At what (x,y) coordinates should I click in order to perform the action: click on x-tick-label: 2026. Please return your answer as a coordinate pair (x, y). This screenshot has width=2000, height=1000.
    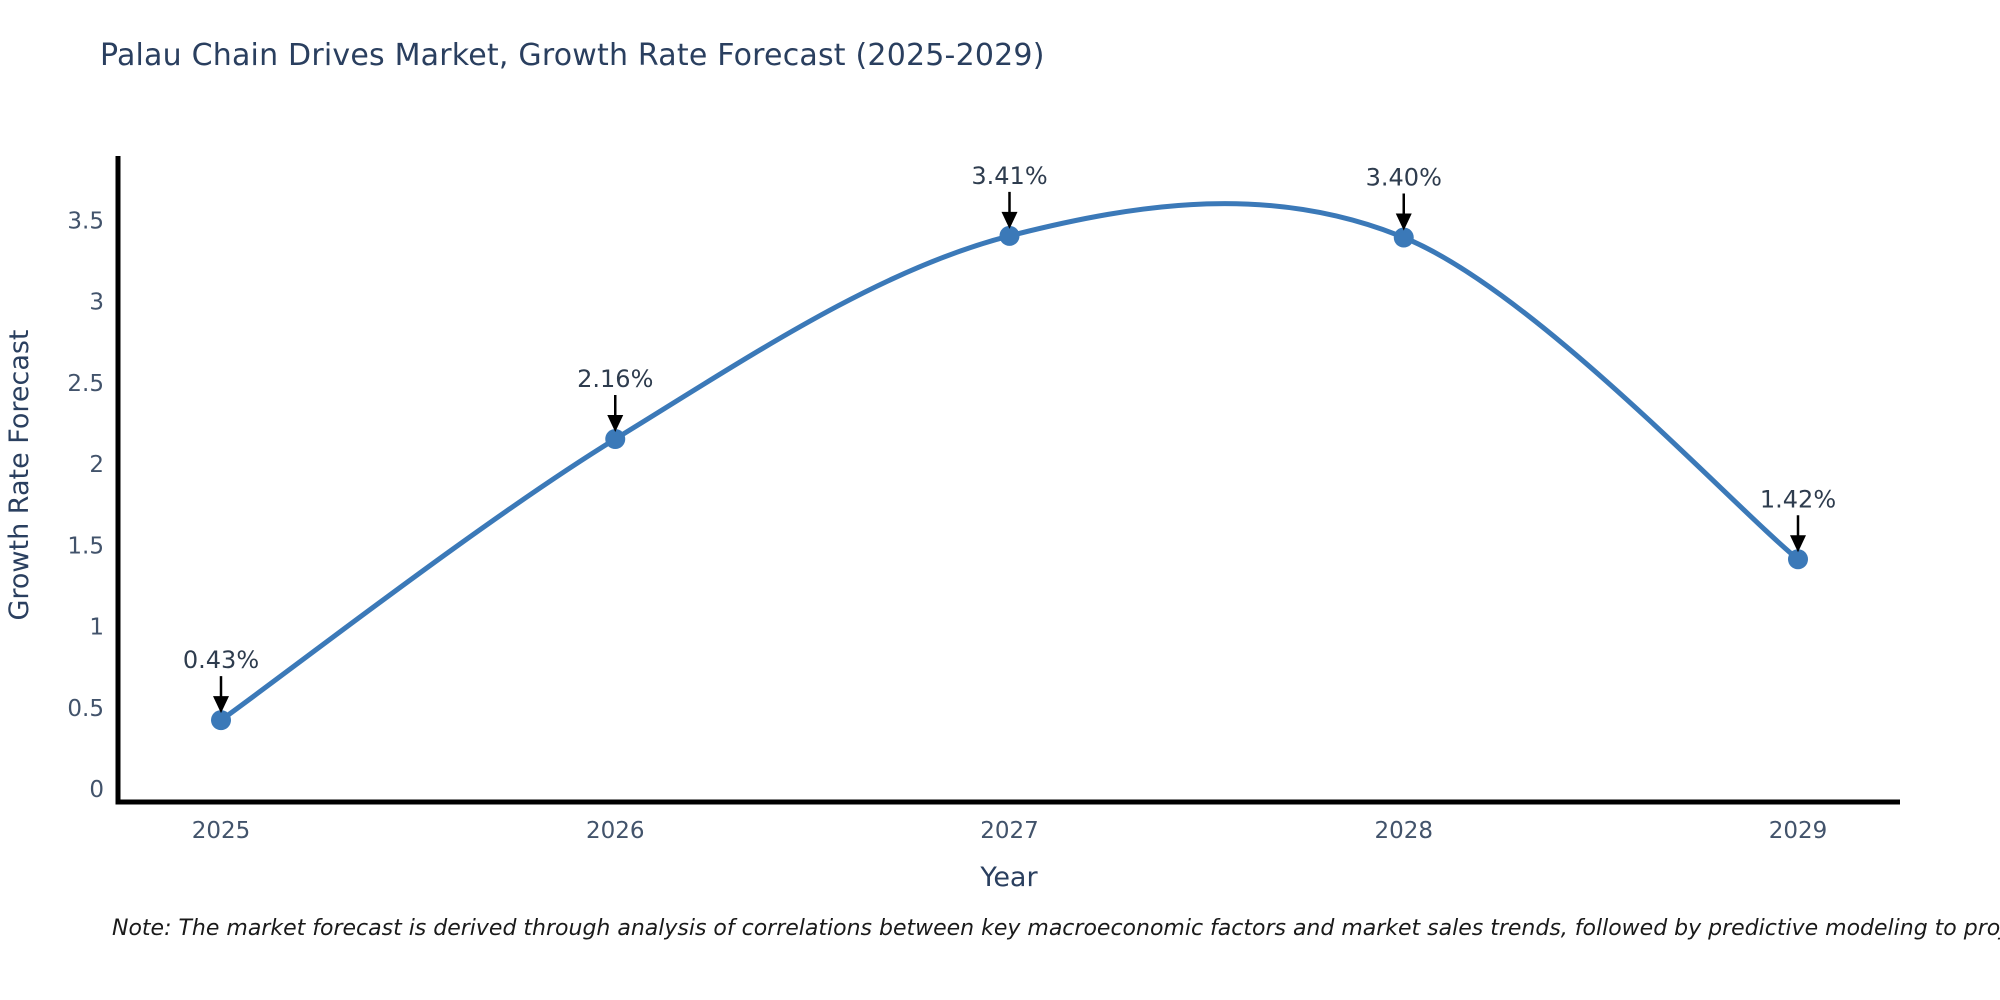
    Looking at the image, I should click on (615, 831).